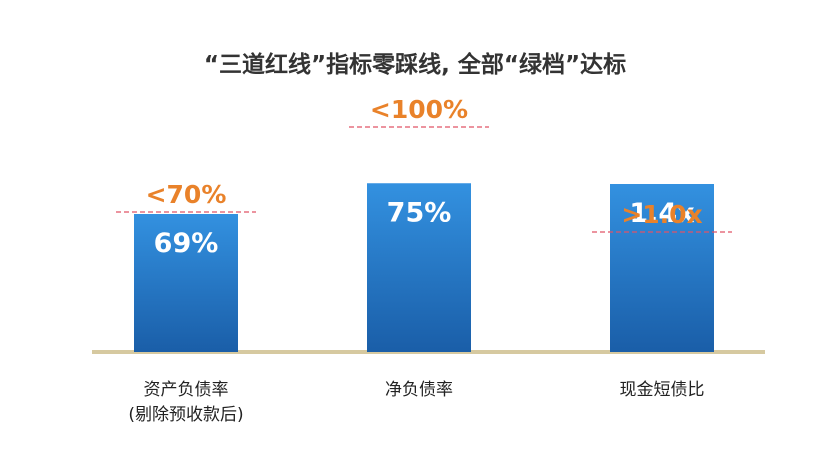 This screenshot has width=830, height=468. I want to click on threshold-label: <100%, so click(419, 109).